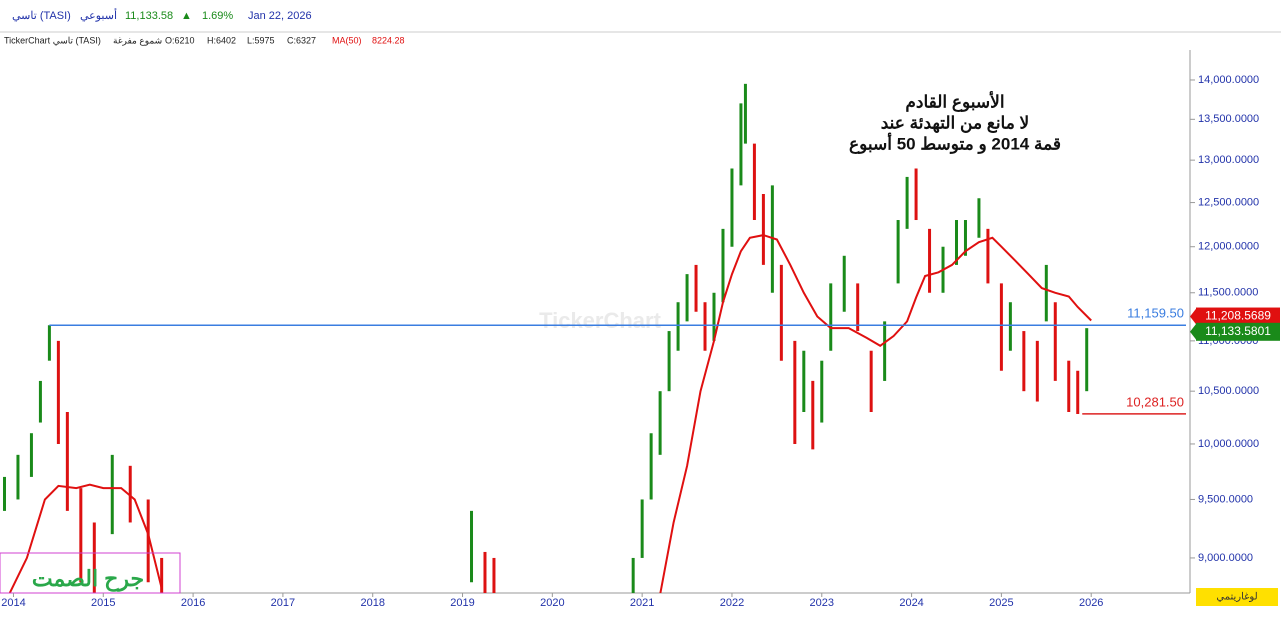 This screenshot has width=1281, height=617. I want to click on price: 11,133.58, so click(149, 16).